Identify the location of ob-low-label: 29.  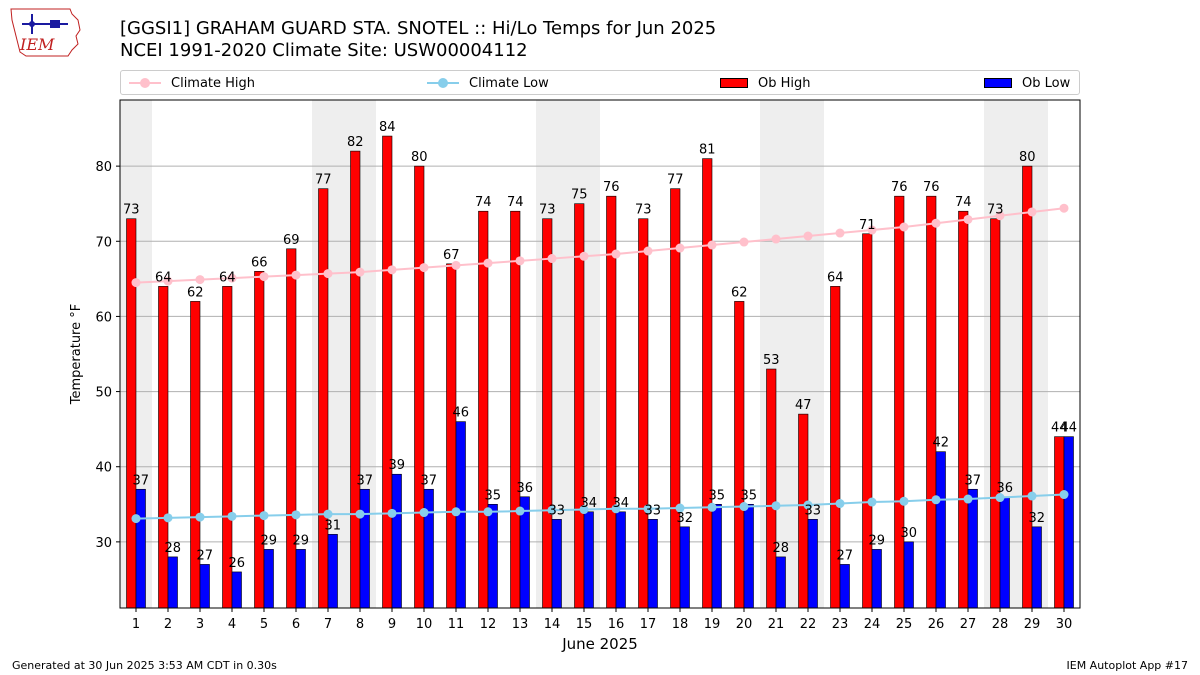
(268, 540).